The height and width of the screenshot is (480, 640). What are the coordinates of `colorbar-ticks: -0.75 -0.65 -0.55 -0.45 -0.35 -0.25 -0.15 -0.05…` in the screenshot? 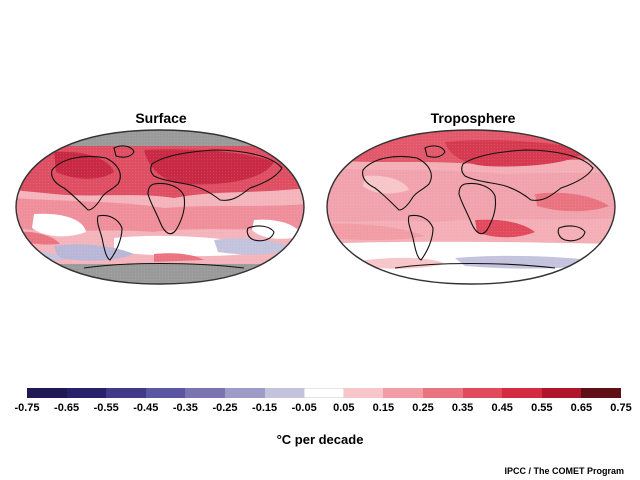 It's located at (320, 409).